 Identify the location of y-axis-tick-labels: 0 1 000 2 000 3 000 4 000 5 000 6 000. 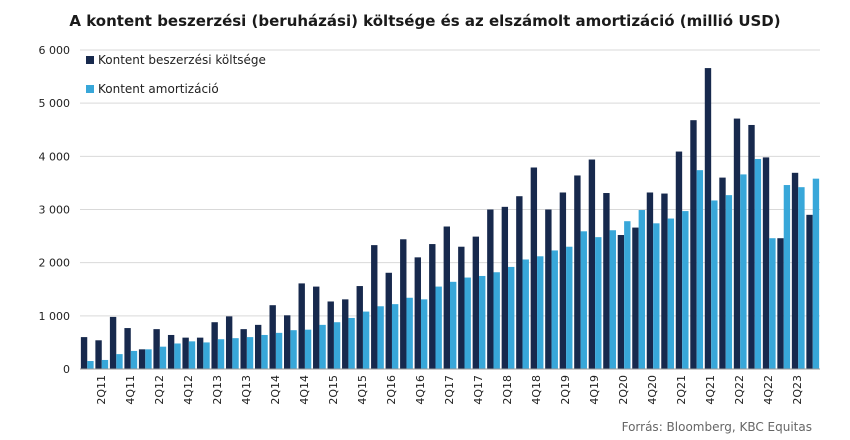
(55, 210).